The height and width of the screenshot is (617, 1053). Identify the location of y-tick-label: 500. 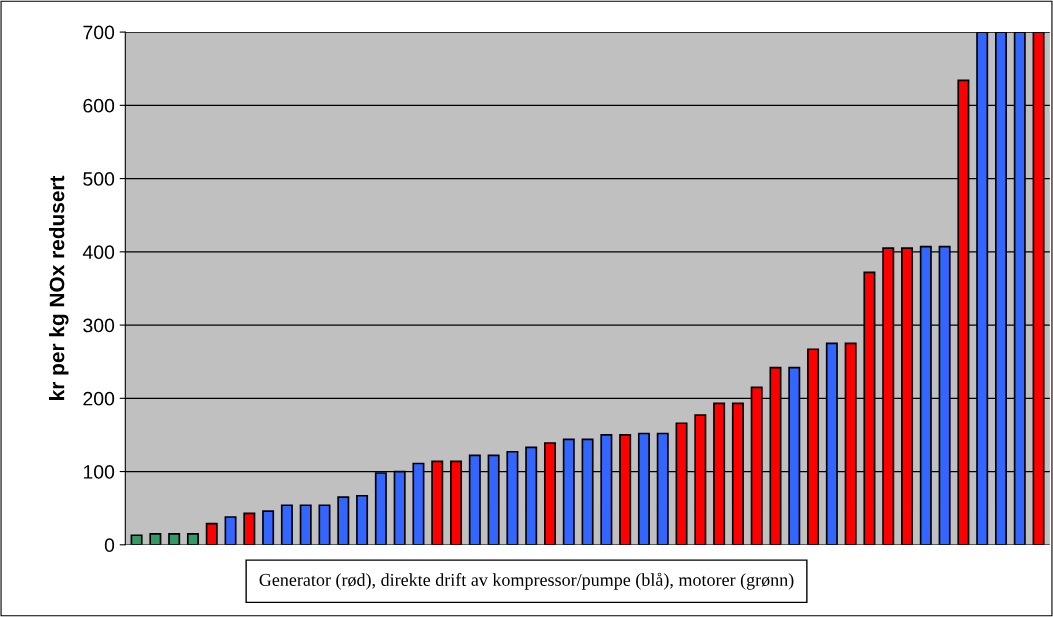
(99, 179).